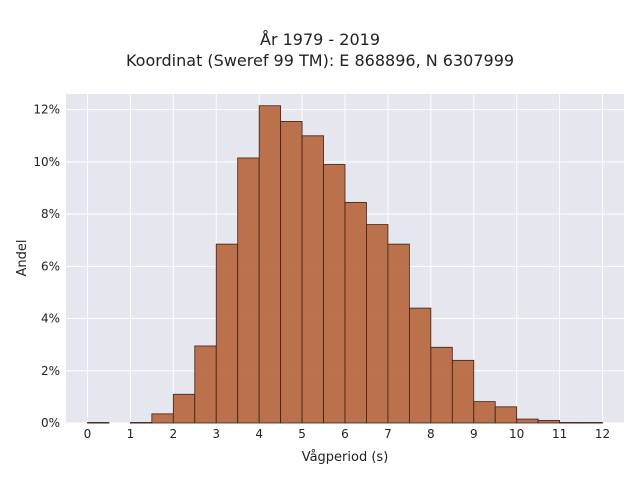 The image size is (640, 480). I want to click on x-tick-label: 12, so click(602, 434).